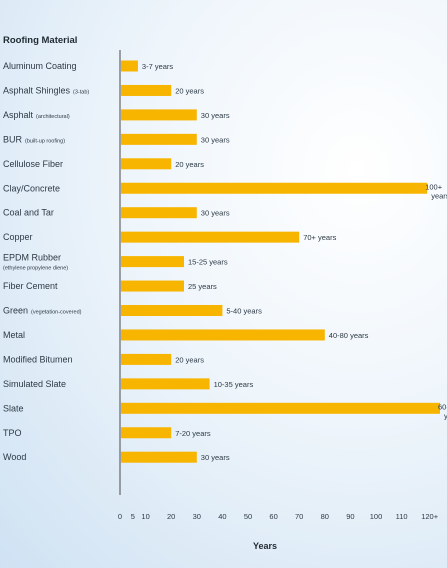 The image size is (447, 568). What do you see at coordinates (319, 237) in the screenshot?
I see `bar-value-label: 70+ years` at bounding box center [319, 237].